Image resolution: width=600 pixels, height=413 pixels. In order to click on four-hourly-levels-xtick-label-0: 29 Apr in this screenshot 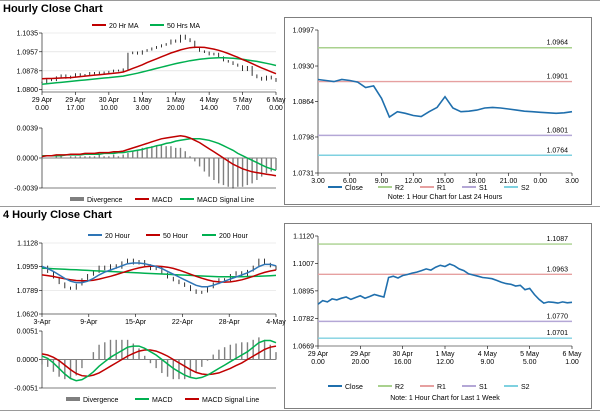, I will do `click(318, 354)`.